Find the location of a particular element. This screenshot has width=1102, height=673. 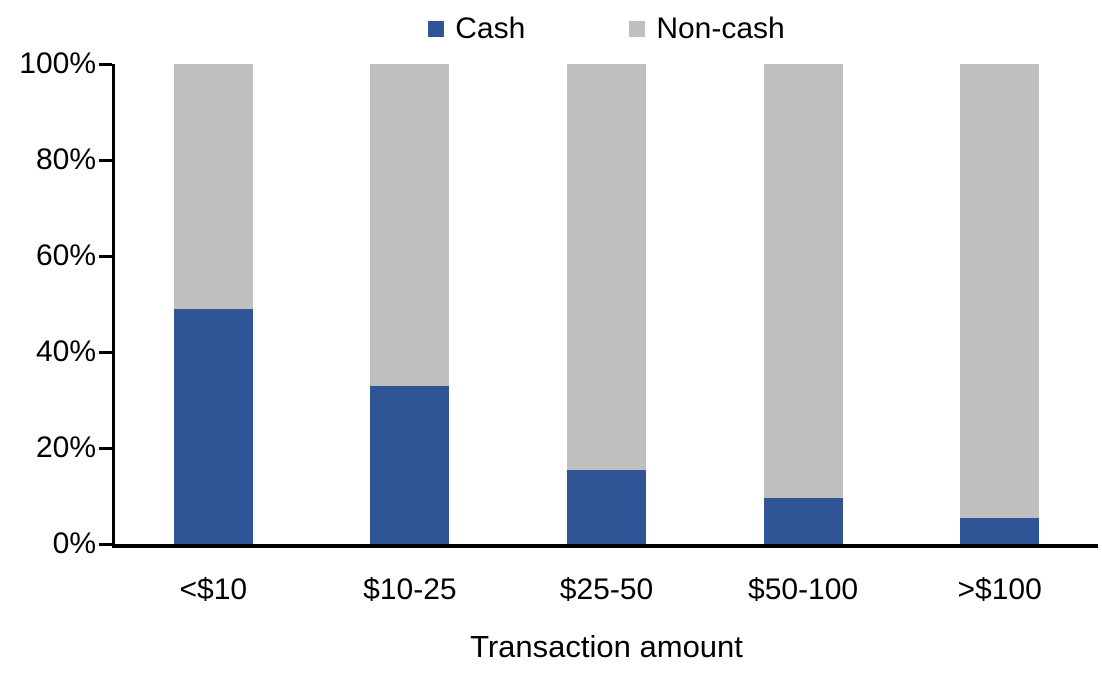

x-axis-title: Transaction amount is located at coordinates (606, 646).